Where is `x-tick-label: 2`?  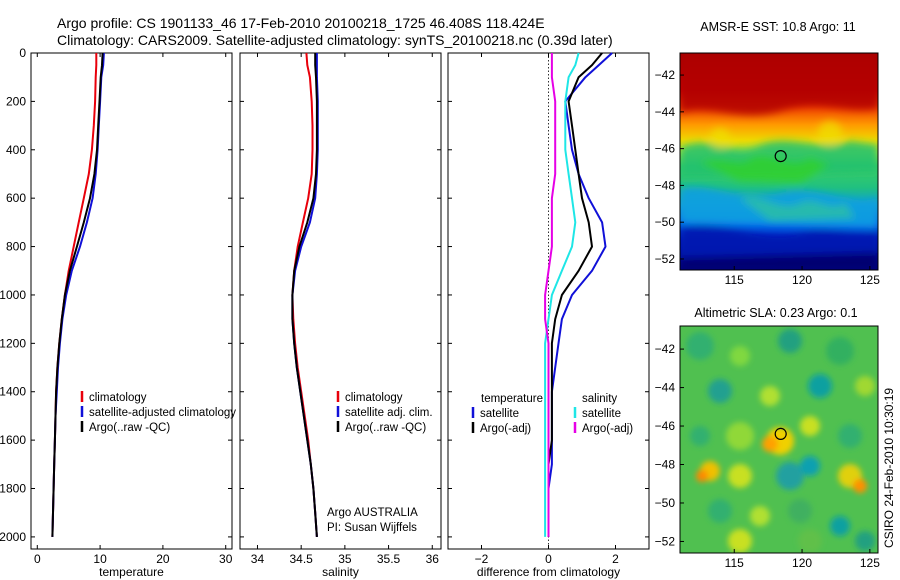 x-tick-label: 2 is located at coordinates (615, 559).